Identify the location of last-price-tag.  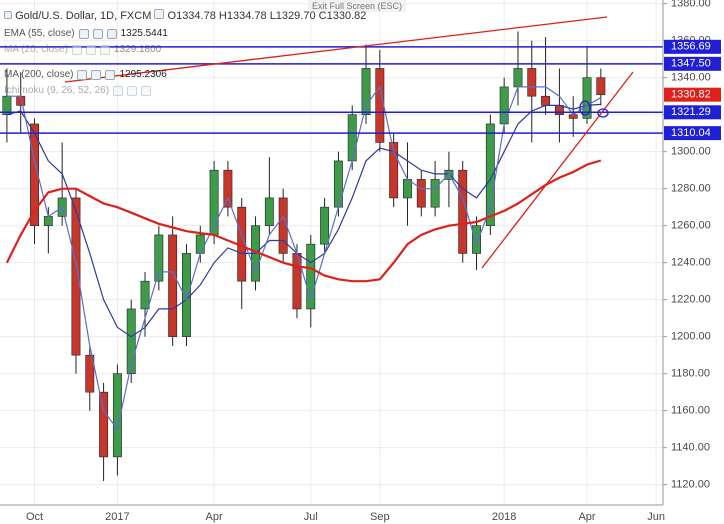
(692, 94).